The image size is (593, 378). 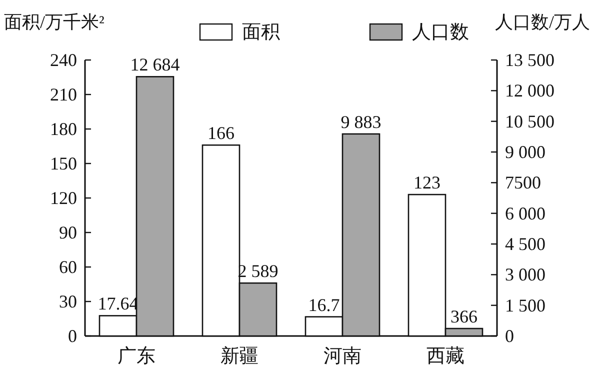 I want to click on x-tick-label: 河南, so click(x=343, y=356).